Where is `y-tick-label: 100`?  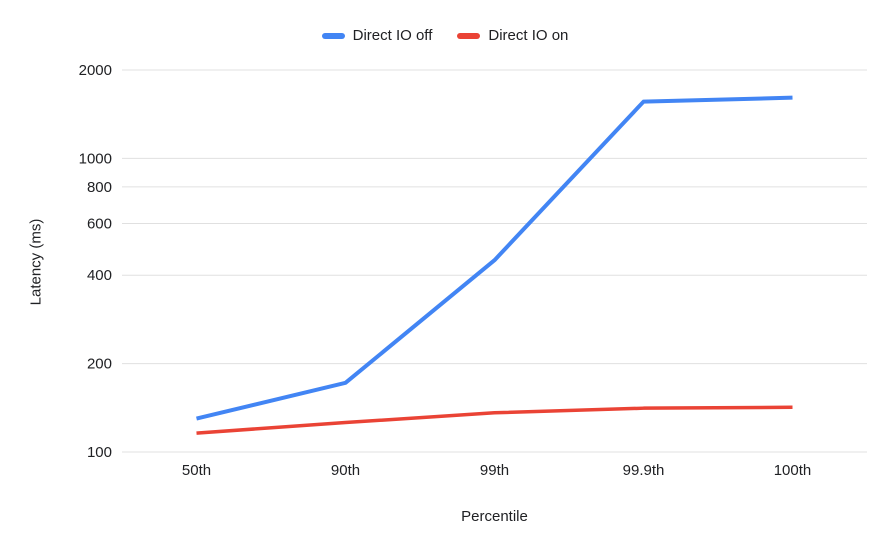 y-tick-label: 100 is located at coordinates (99, 452).